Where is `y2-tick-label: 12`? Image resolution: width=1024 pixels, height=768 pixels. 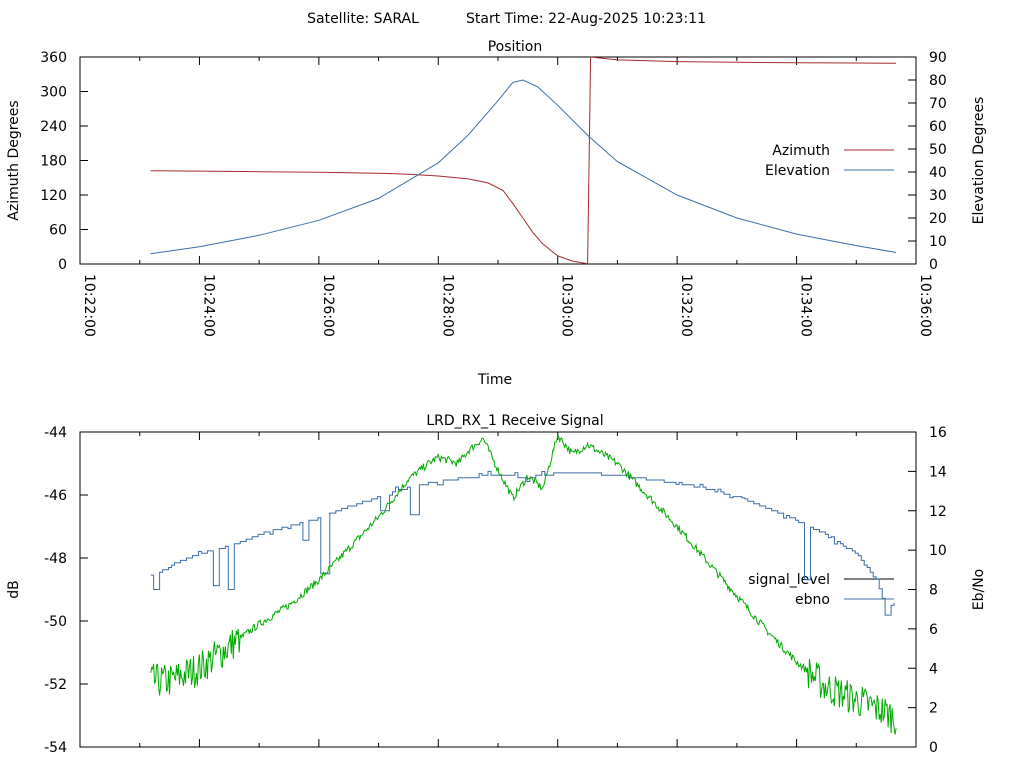
y2-tick-label: 12 is located at coordinates (938, 512).